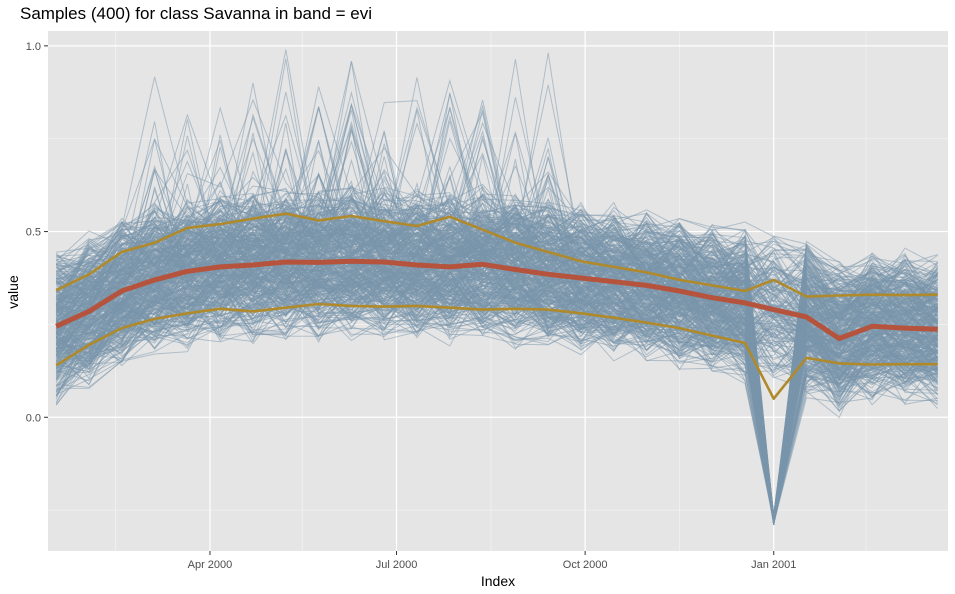 This screenshot has width=955, height=594. I want to click on y-axis: 0.0 0.5 1.0, so click(37, 232).